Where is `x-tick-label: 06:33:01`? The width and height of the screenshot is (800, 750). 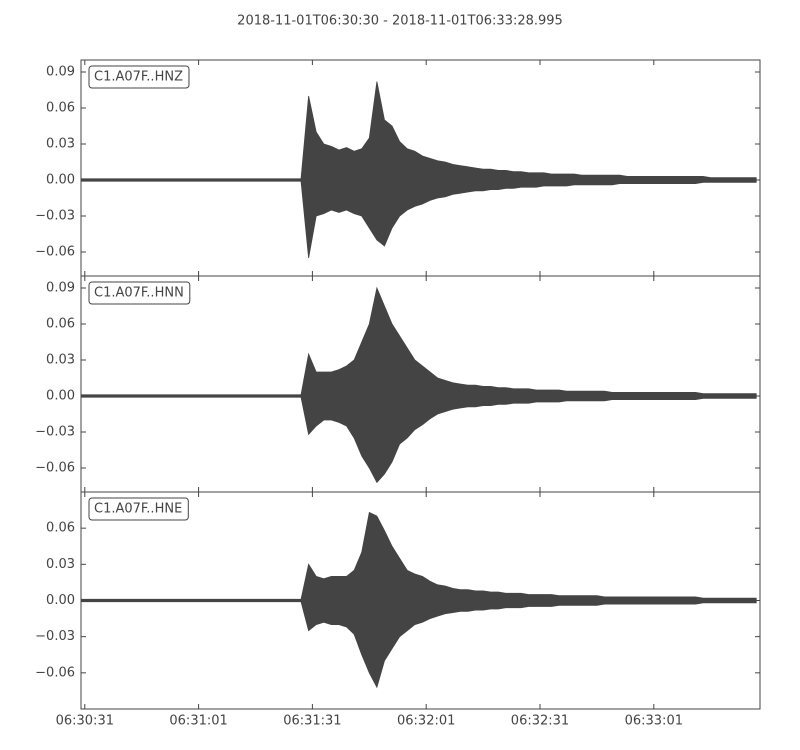 x-tick-label: 06:33:01 is located at coordinates (654, 721).